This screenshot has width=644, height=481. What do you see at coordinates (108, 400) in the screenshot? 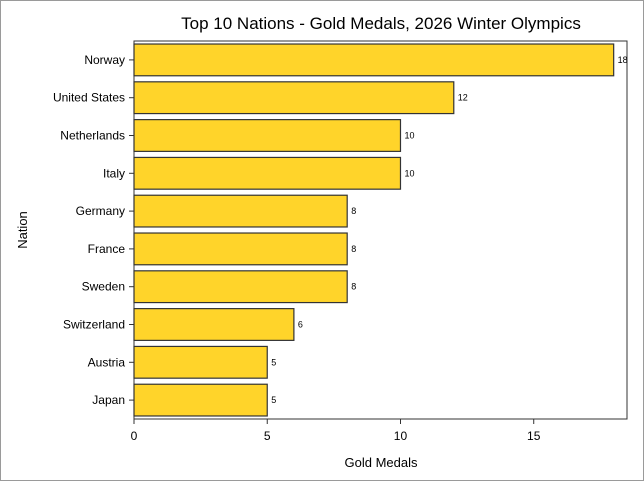
I see `y-tick-label: Japan` at bounding box center [108, 400].